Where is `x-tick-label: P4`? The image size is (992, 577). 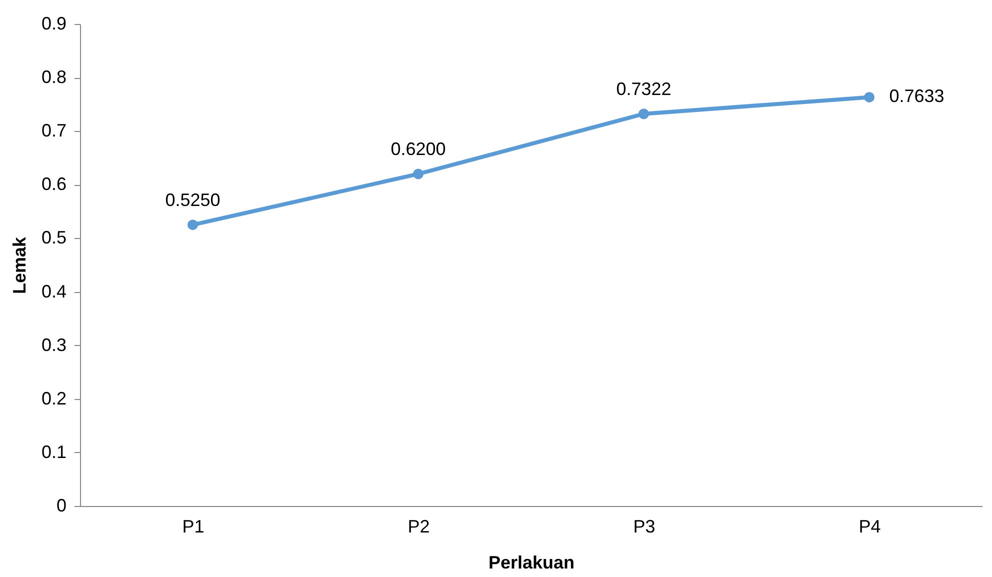
x-tick-label: P4 is located at coordinates (869, 526).